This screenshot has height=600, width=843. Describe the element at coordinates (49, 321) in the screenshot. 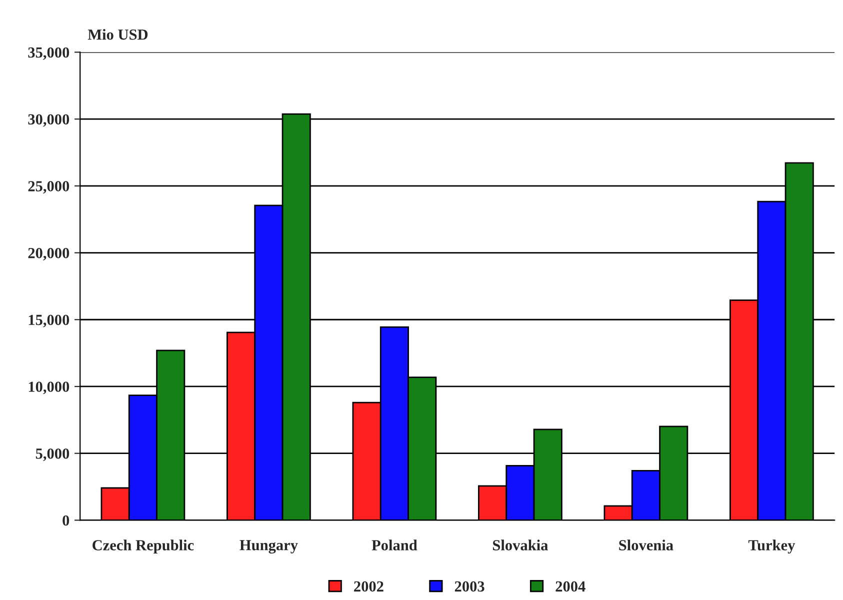

I see `y-tick-label: 15,000` at that location.